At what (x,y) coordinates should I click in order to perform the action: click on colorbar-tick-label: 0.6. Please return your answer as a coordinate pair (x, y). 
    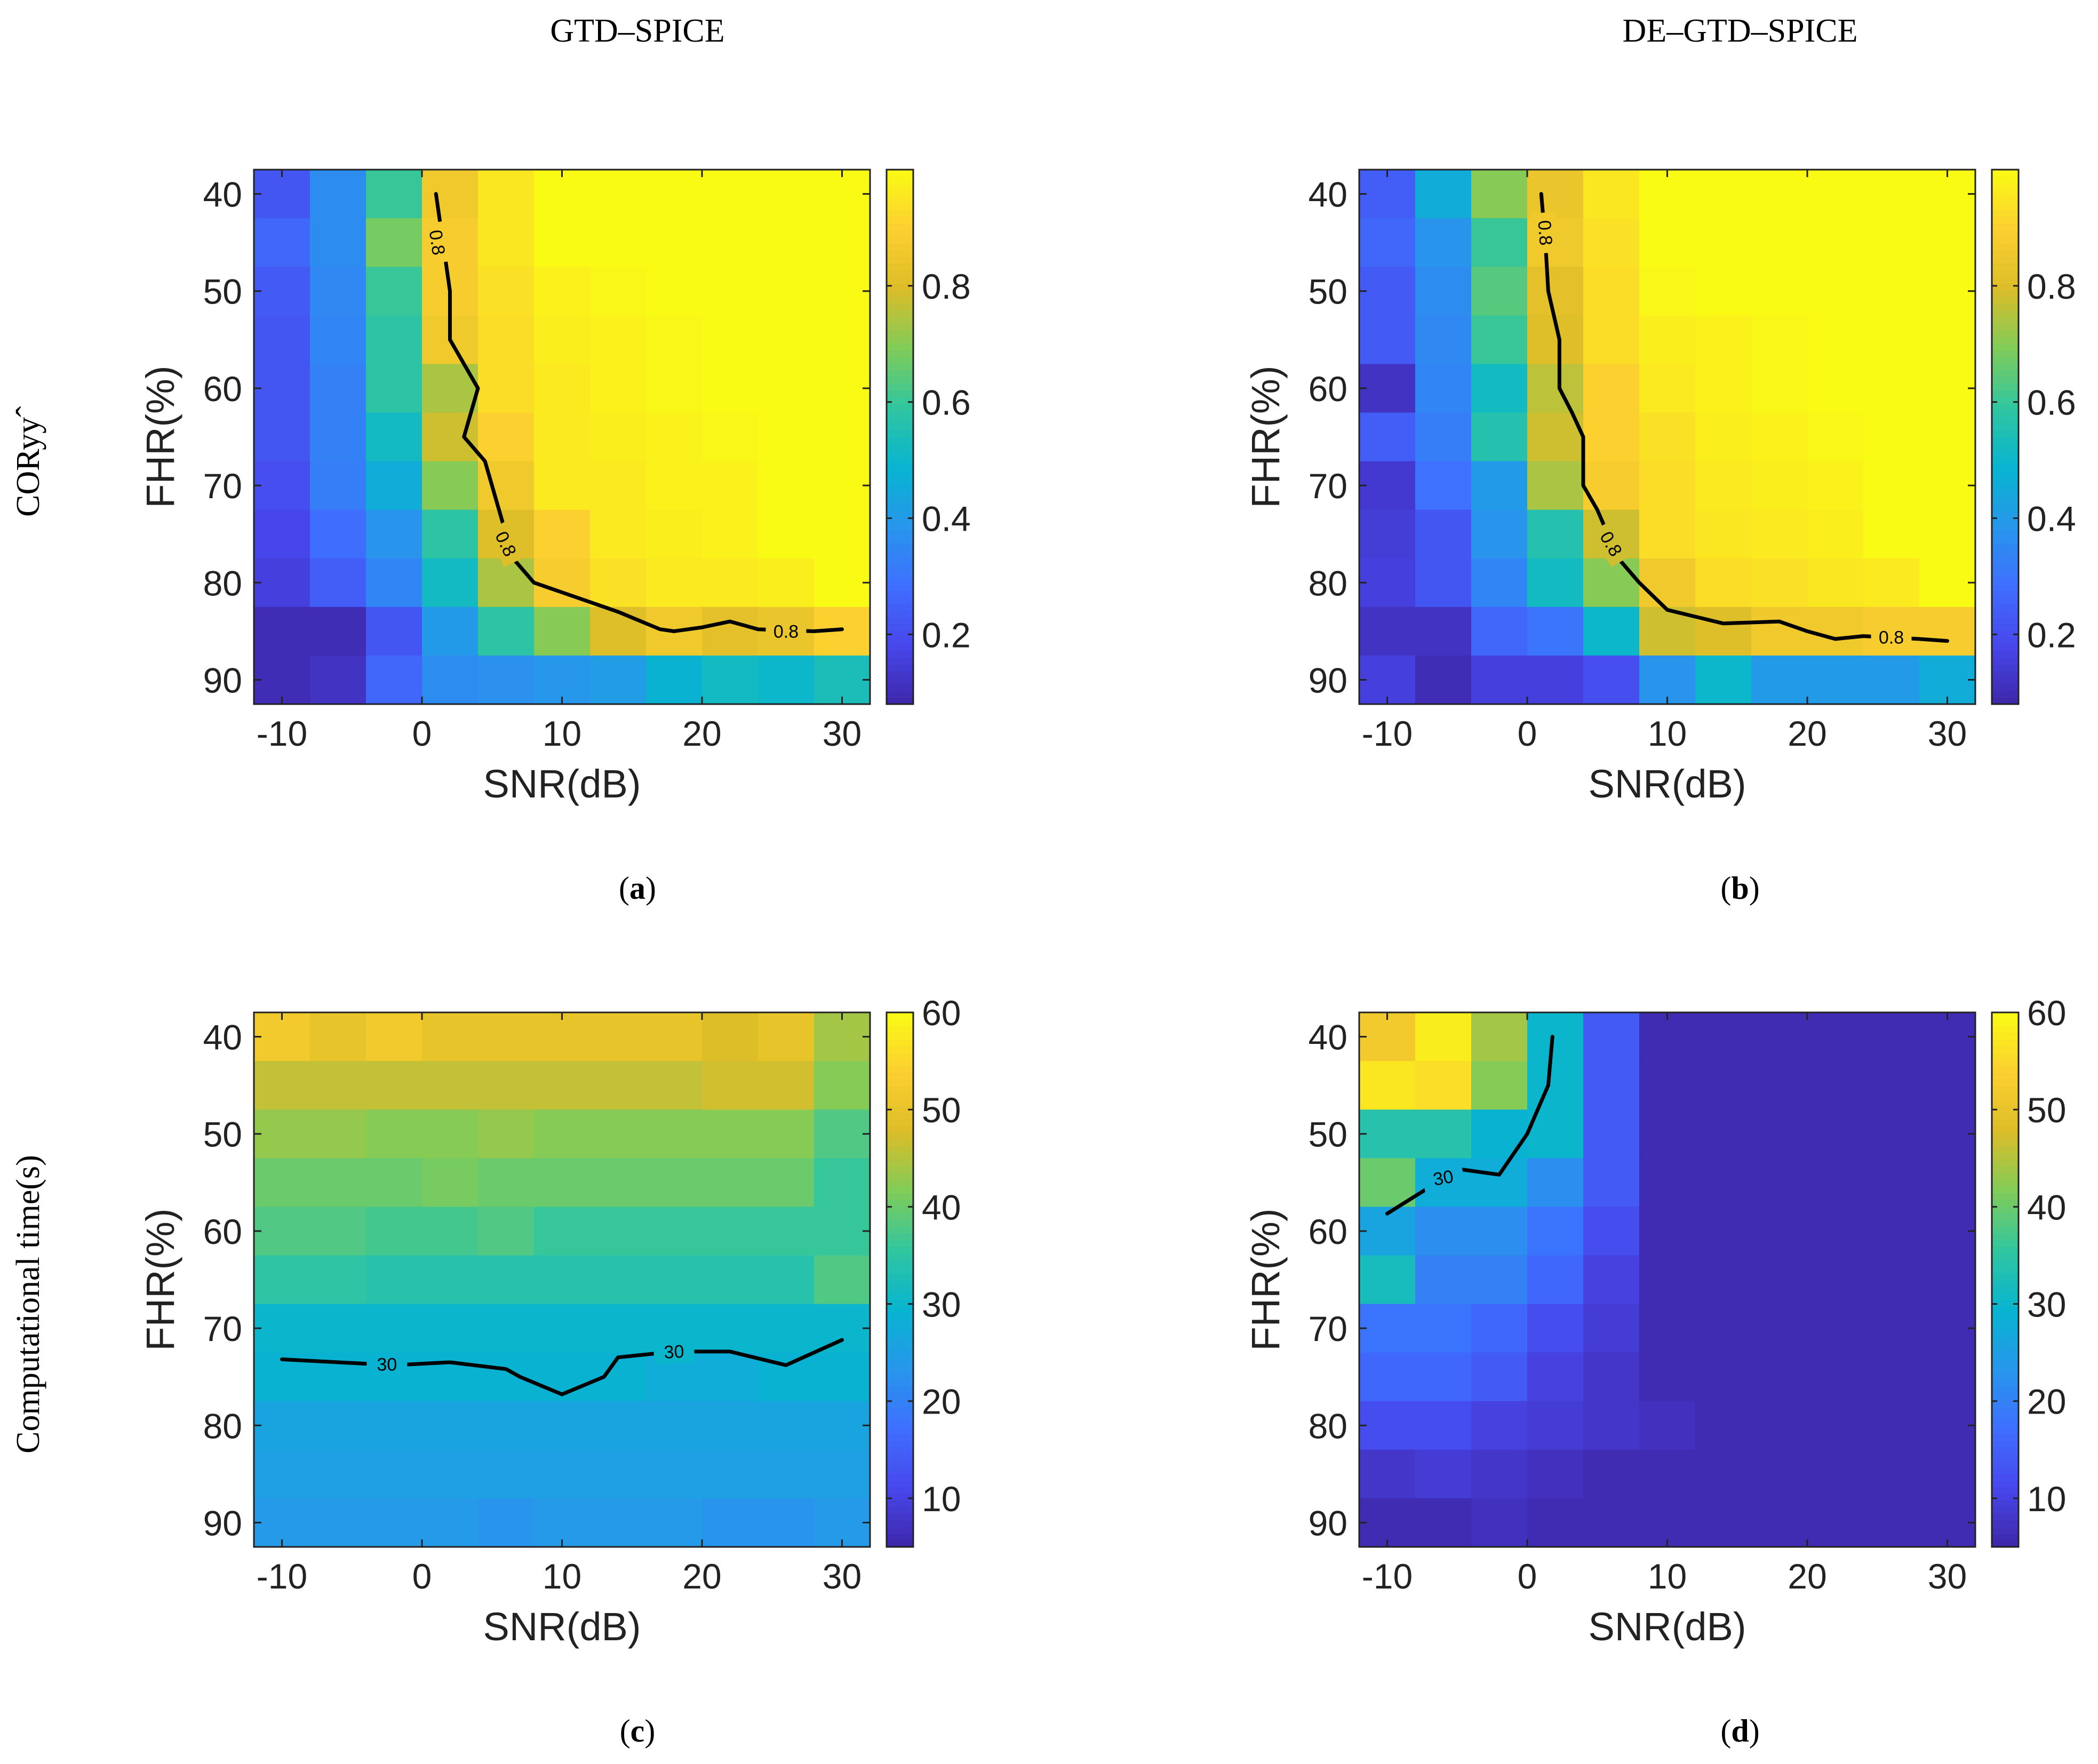
    Looking at the image, I should click on (946, 403).